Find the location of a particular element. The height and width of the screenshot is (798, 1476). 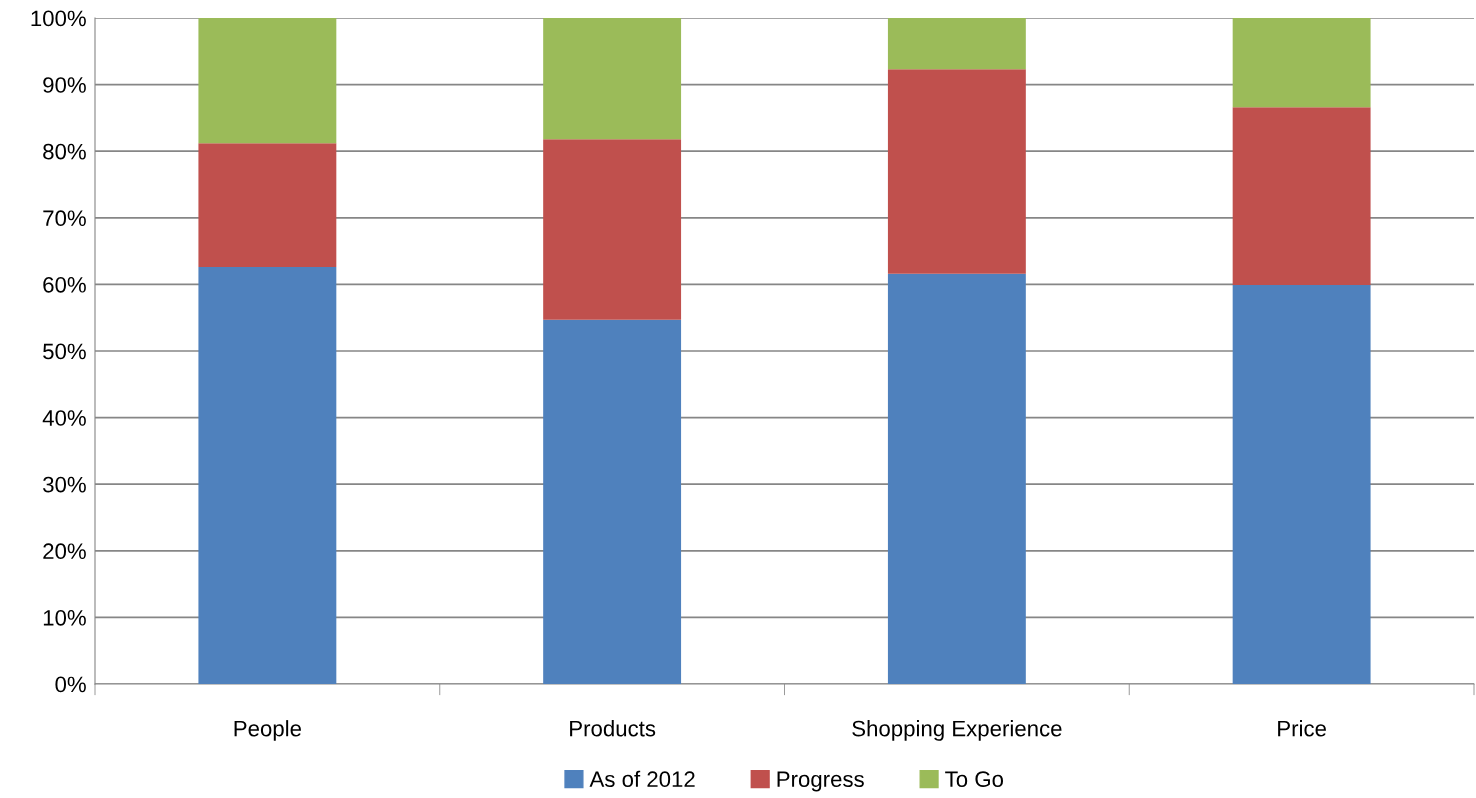

x-tick-label: Shopping Experience is located at coordinates (957, 730).